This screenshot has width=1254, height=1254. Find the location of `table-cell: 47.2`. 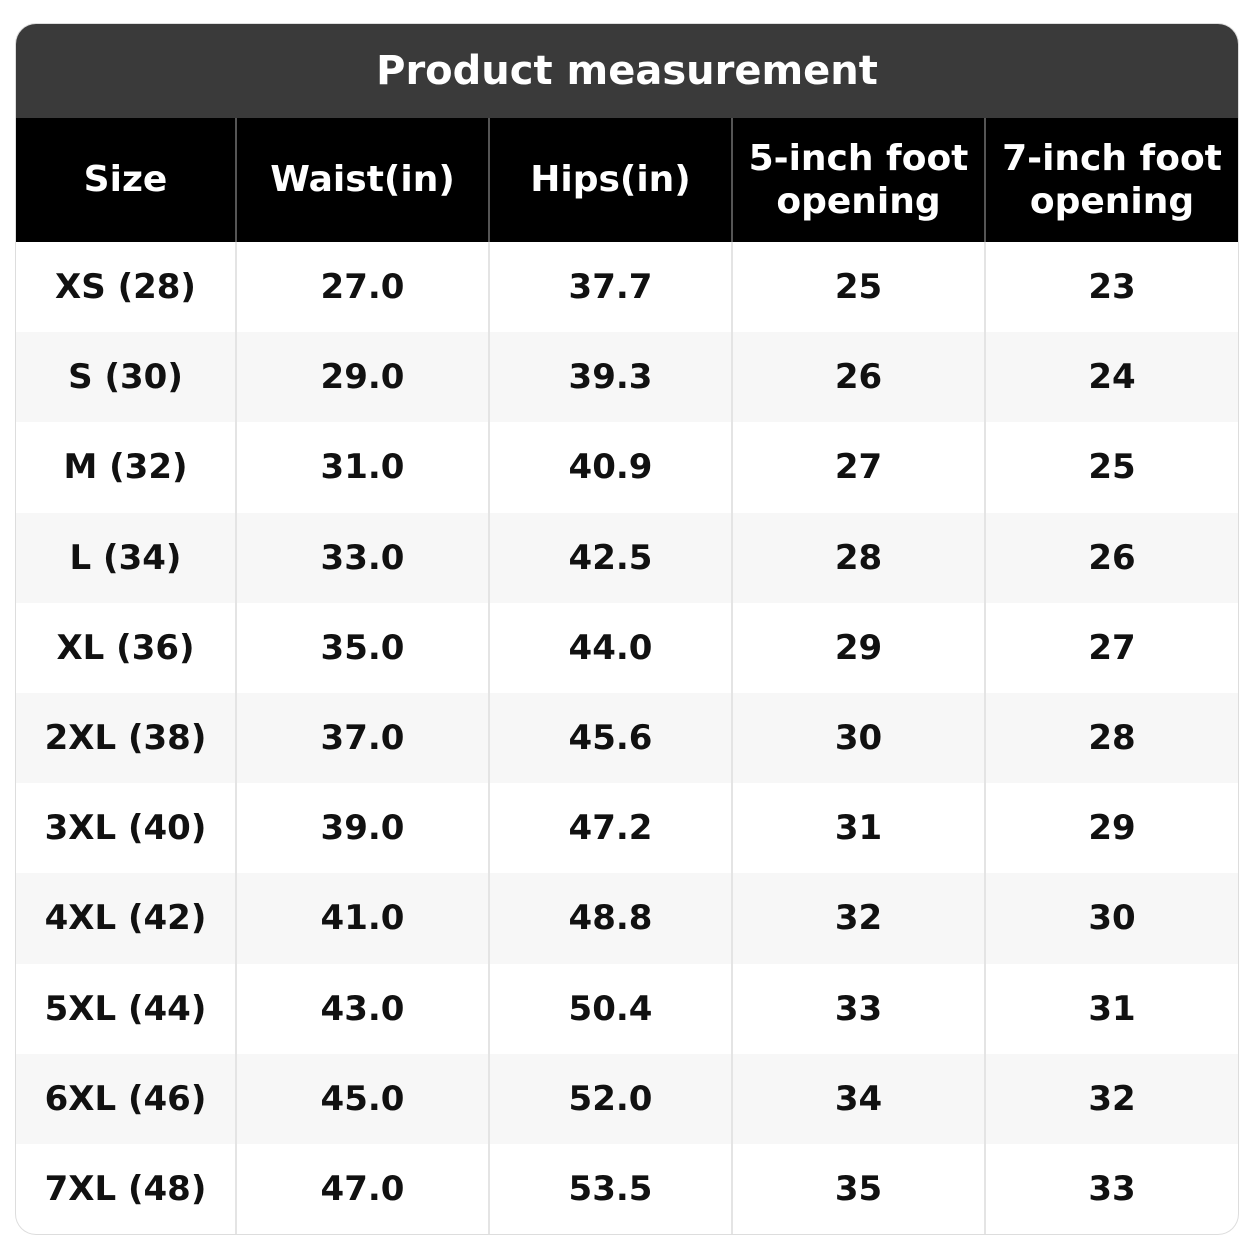

table-cell: 47.2 is located at coordinates (610, 828).